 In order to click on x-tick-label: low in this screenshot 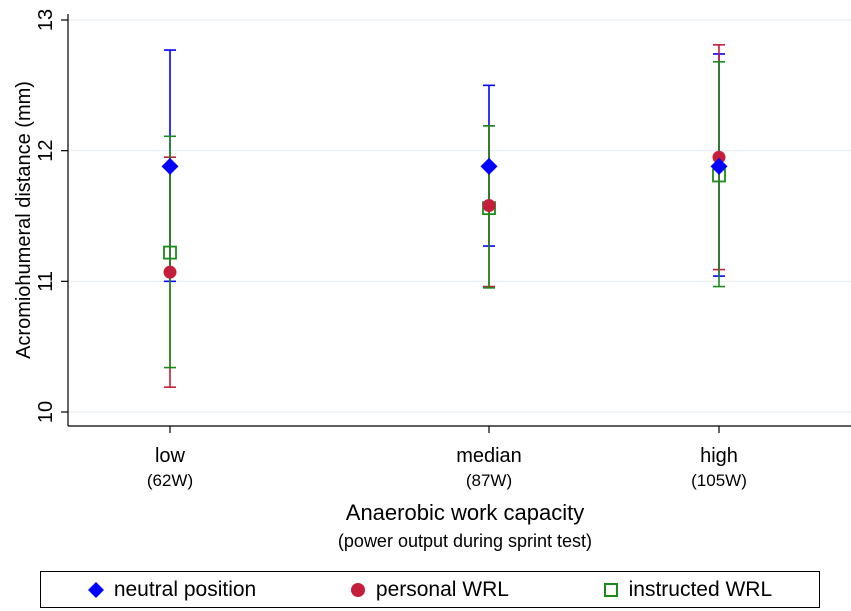, I will do `click(170, 456)`.